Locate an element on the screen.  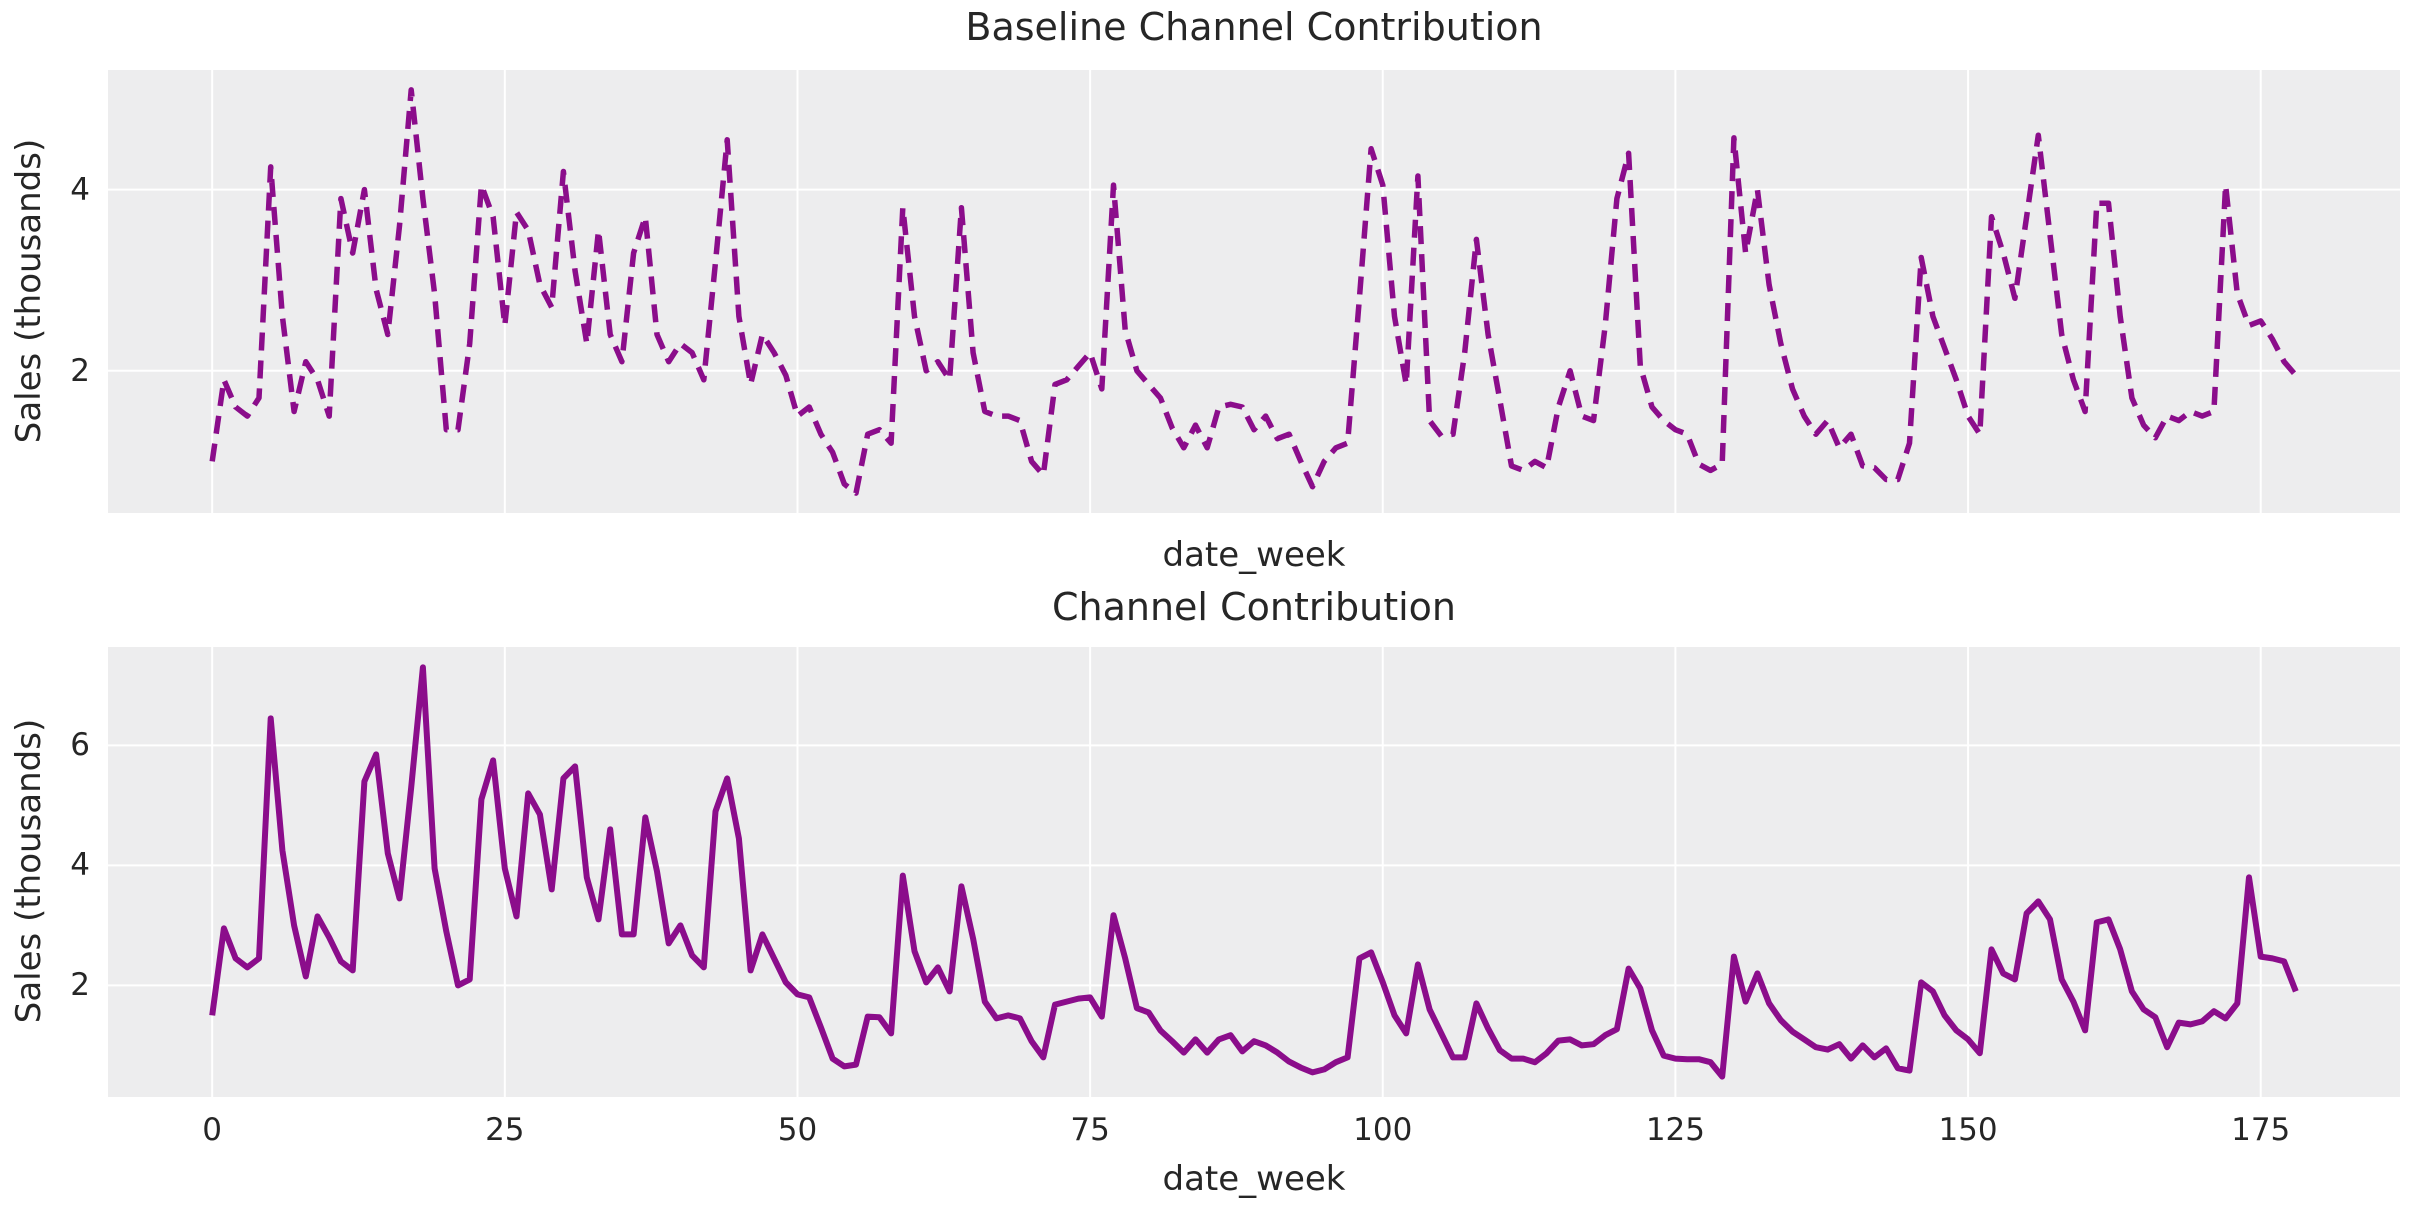
top-x-axis-label: date_week is located at coordinates (1254, 555).